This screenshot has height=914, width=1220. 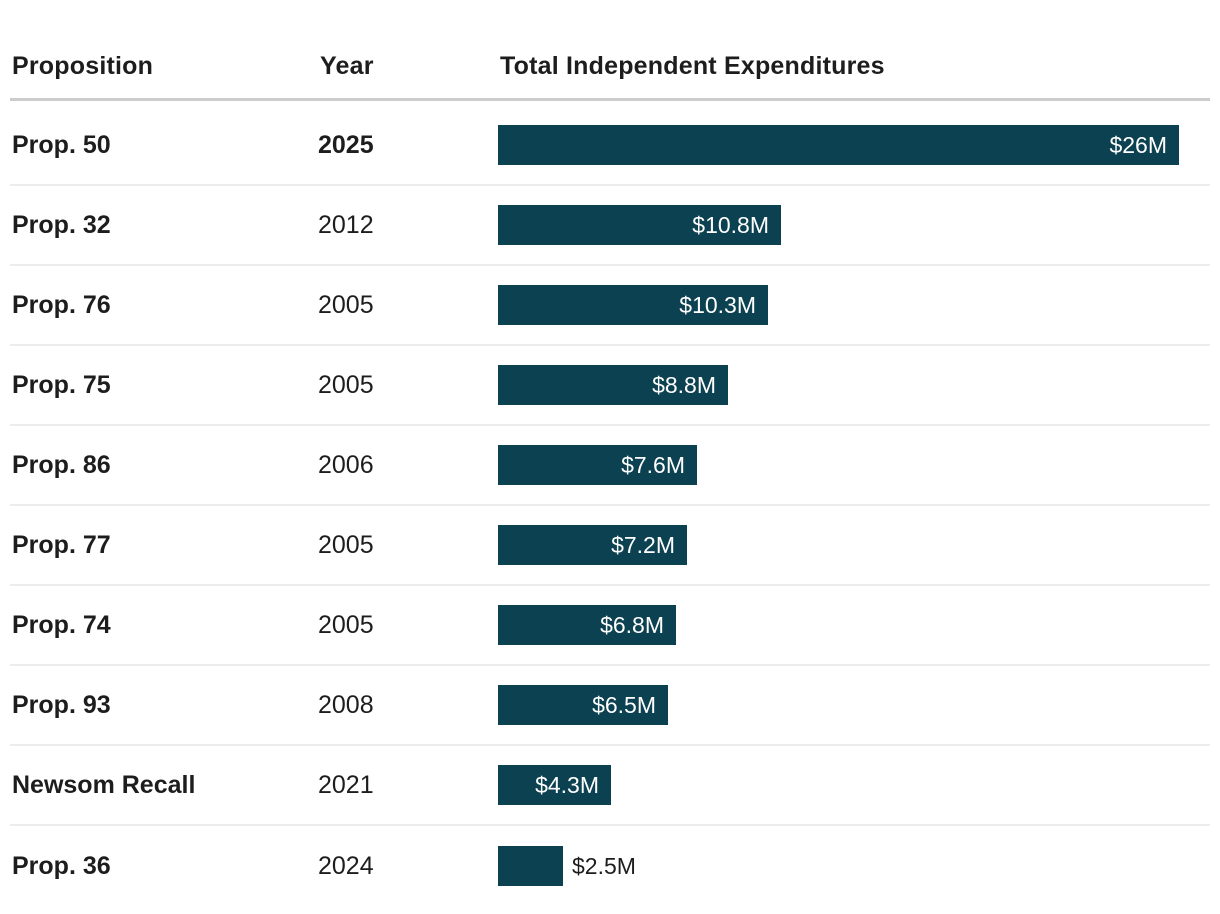 I want to click on bar-cell: $7.6M, so click(x=854, y=465).